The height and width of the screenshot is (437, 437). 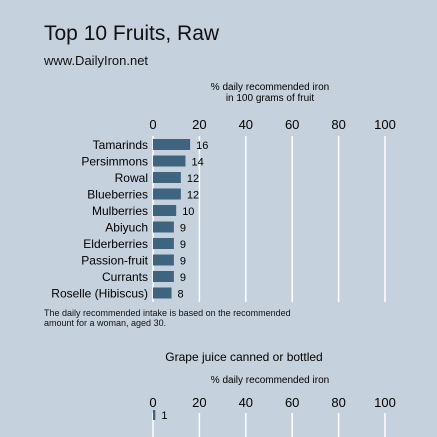 I want to click on chart2-tick-label: 20, so click(x=199, y=402).